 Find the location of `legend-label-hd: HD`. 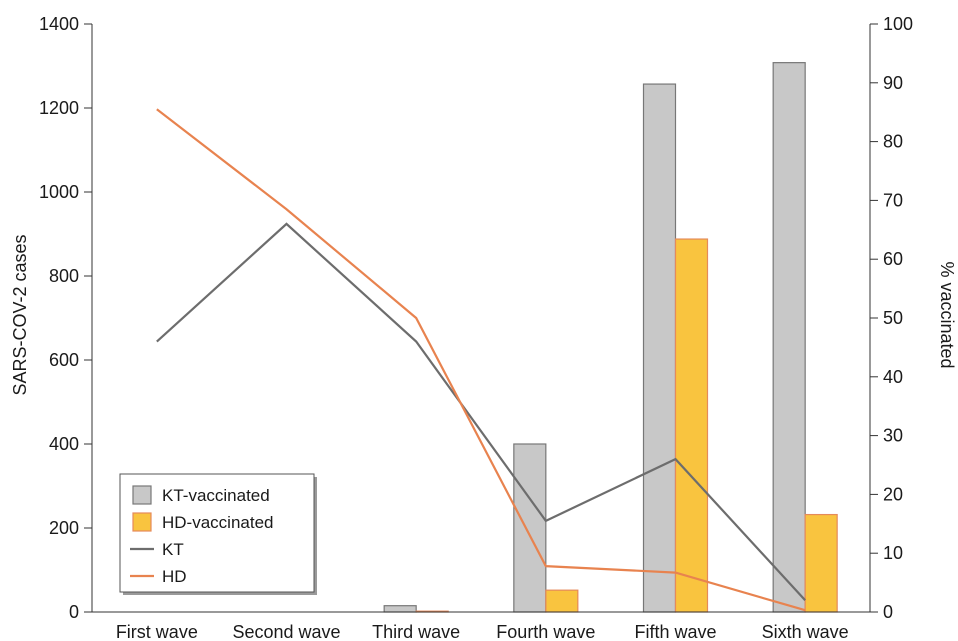

legend-label-hd: HD is located at coordinates (174, 576).